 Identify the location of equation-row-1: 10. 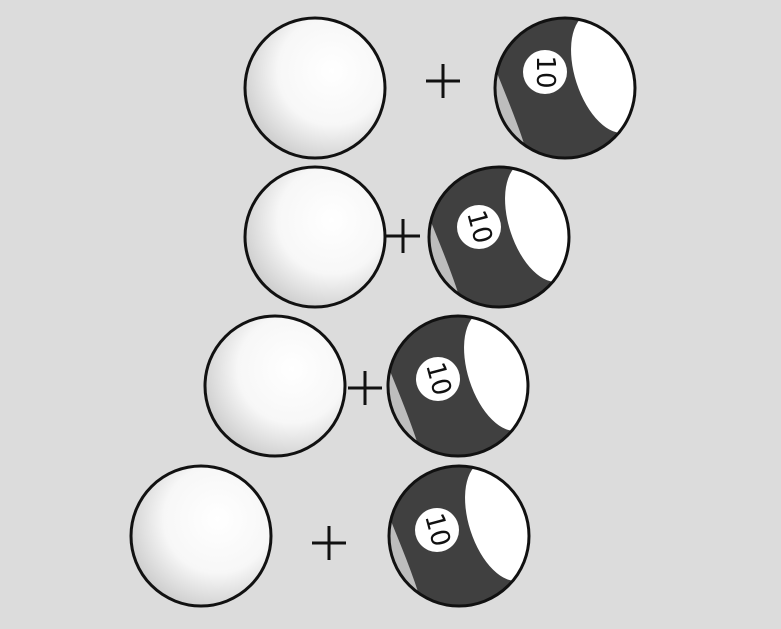
(440, 88).